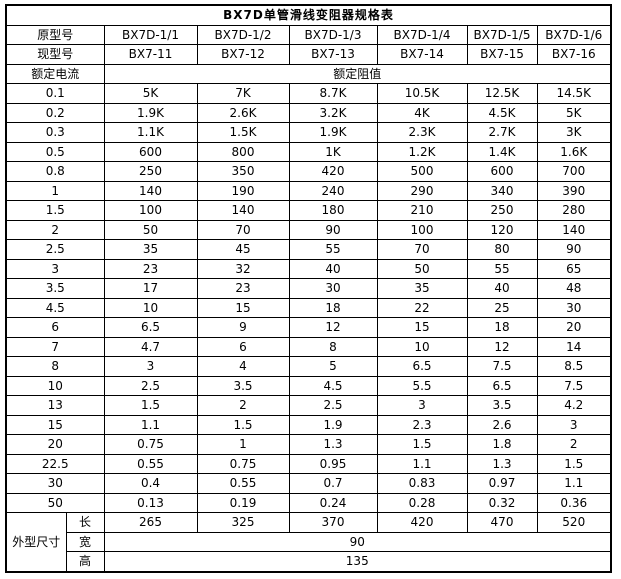 The height and width of the screenshot is (579, 621). What do you see at coordinates (422, 307) in the screenshot?
I see `resistance-value-cell: 22` at bounding box center [422, 307].